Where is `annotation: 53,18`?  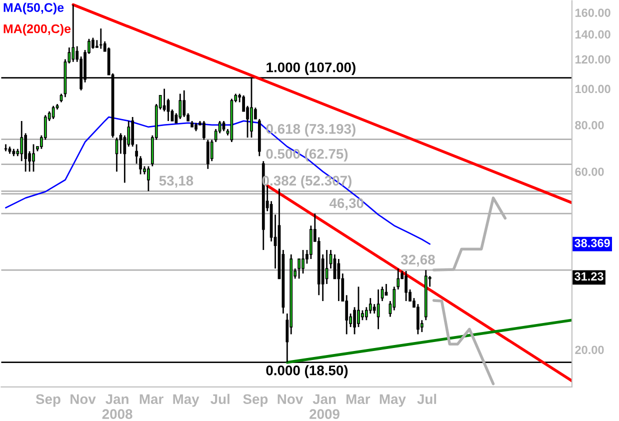 annotation: 53,18 is located at coordinates (176, 182).